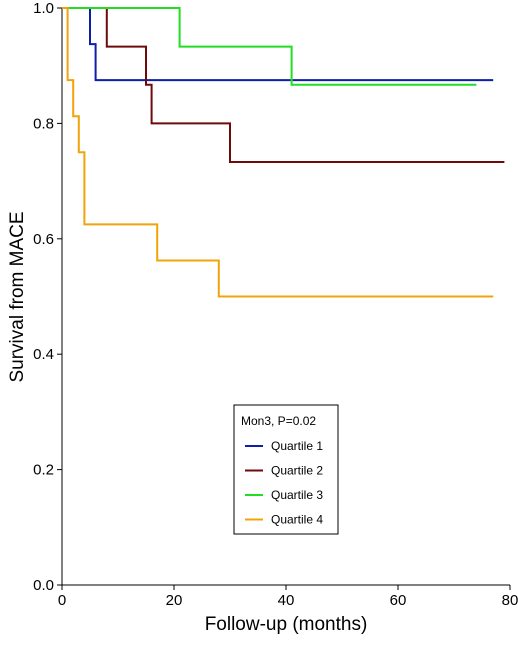  What do you see at coordinates (17, 296) in the screenshot?
I see `y-axis-label: Survival from MACE` at bounding box center [17, 296].